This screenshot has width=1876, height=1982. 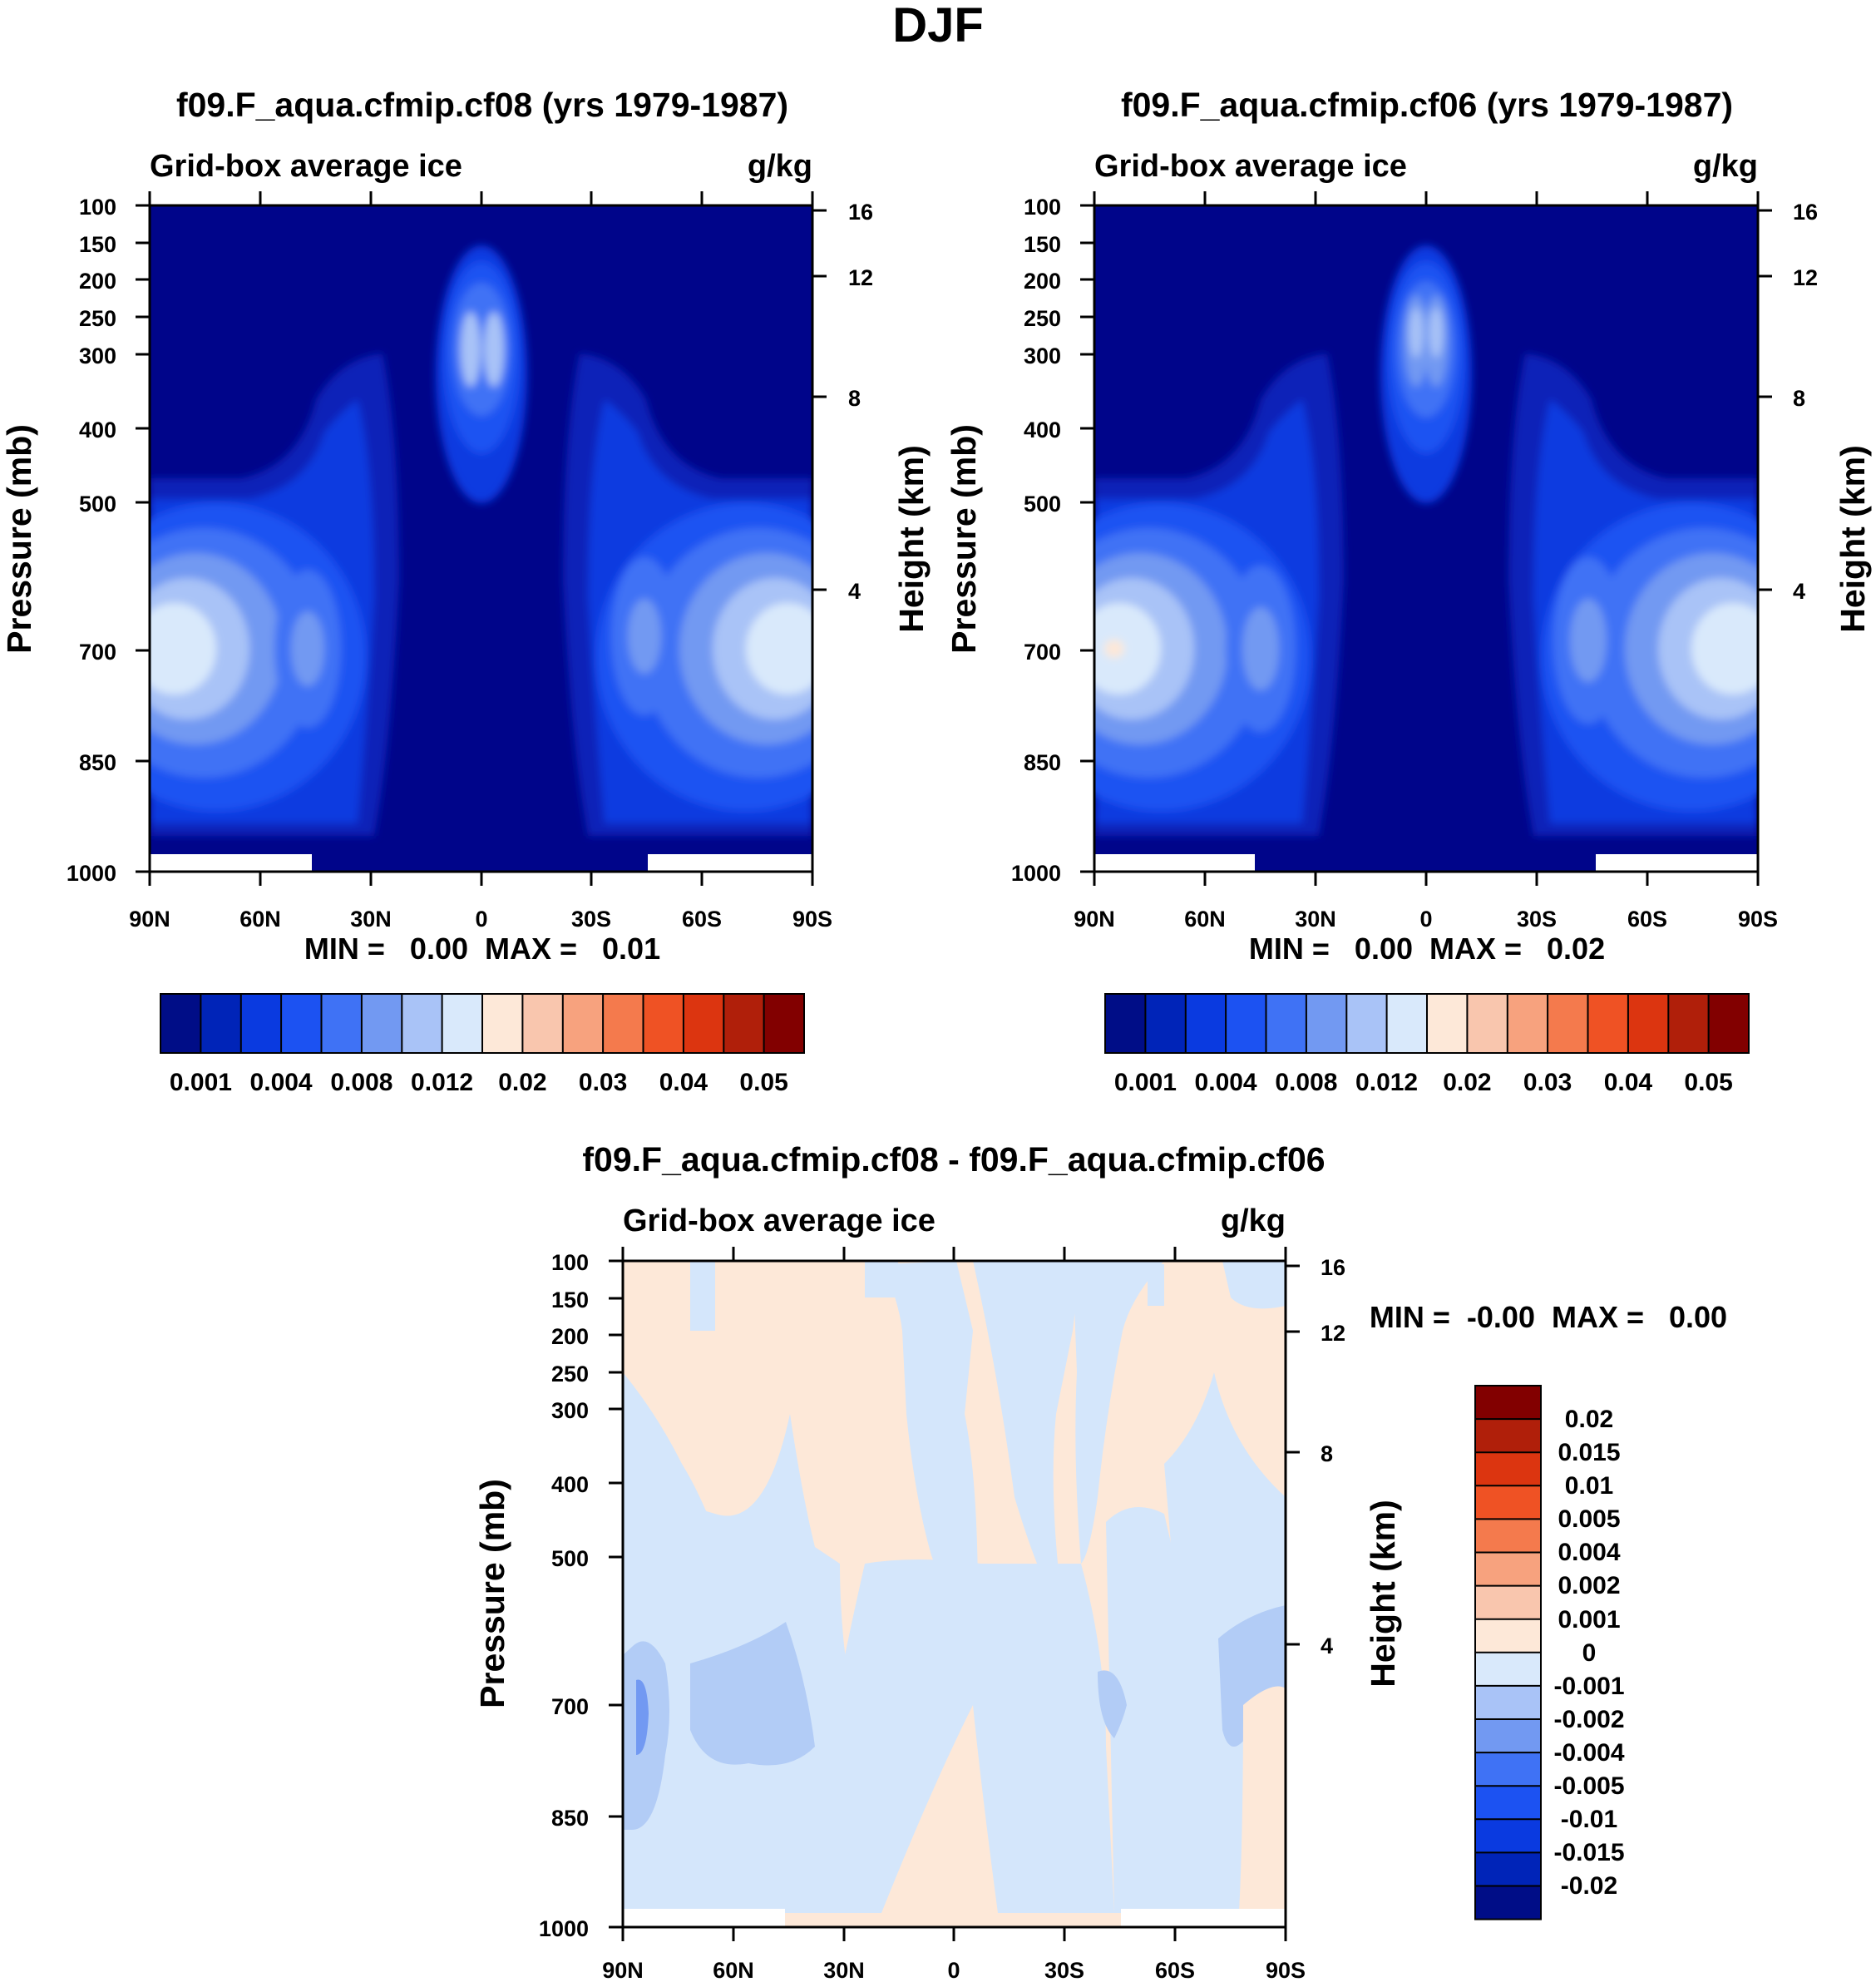 What do you see at coordinates (1588, 1753) in the screenshot?
I see `colorbar-label: -0.004` at bounding box center [1588, 1753].